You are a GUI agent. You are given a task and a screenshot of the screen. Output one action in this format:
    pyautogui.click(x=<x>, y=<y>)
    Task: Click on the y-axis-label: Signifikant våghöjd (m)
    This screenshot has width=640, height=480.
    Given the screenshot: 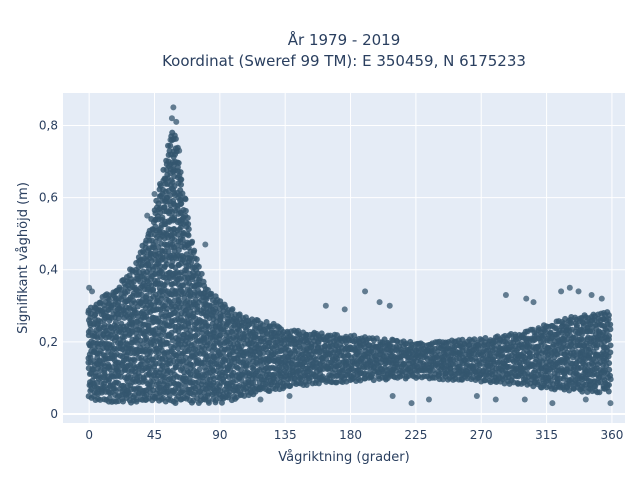 What is the action you would take?
    pyautogui.click(x=23, y=258)
    